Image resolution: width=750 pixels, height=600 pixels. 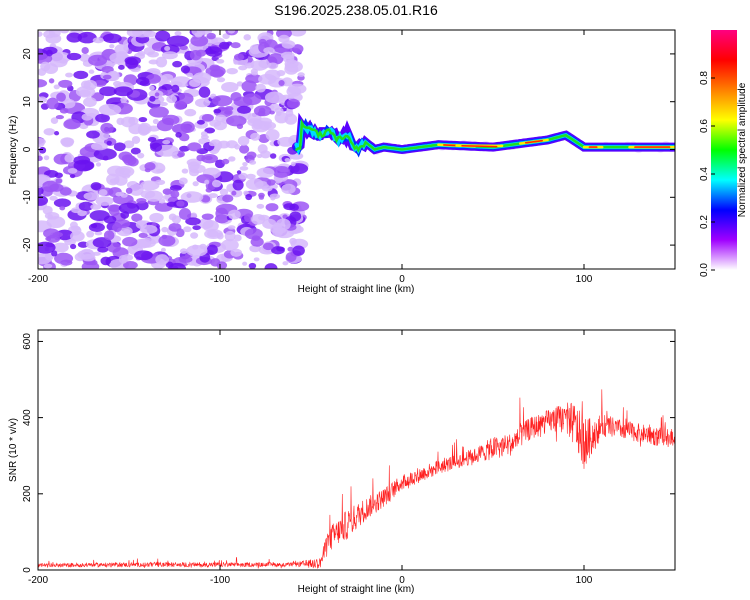 What do you see at coordinates (724, 150) in the screenshot?
I see `colorbar-scale` at bounding box center [724, 150].